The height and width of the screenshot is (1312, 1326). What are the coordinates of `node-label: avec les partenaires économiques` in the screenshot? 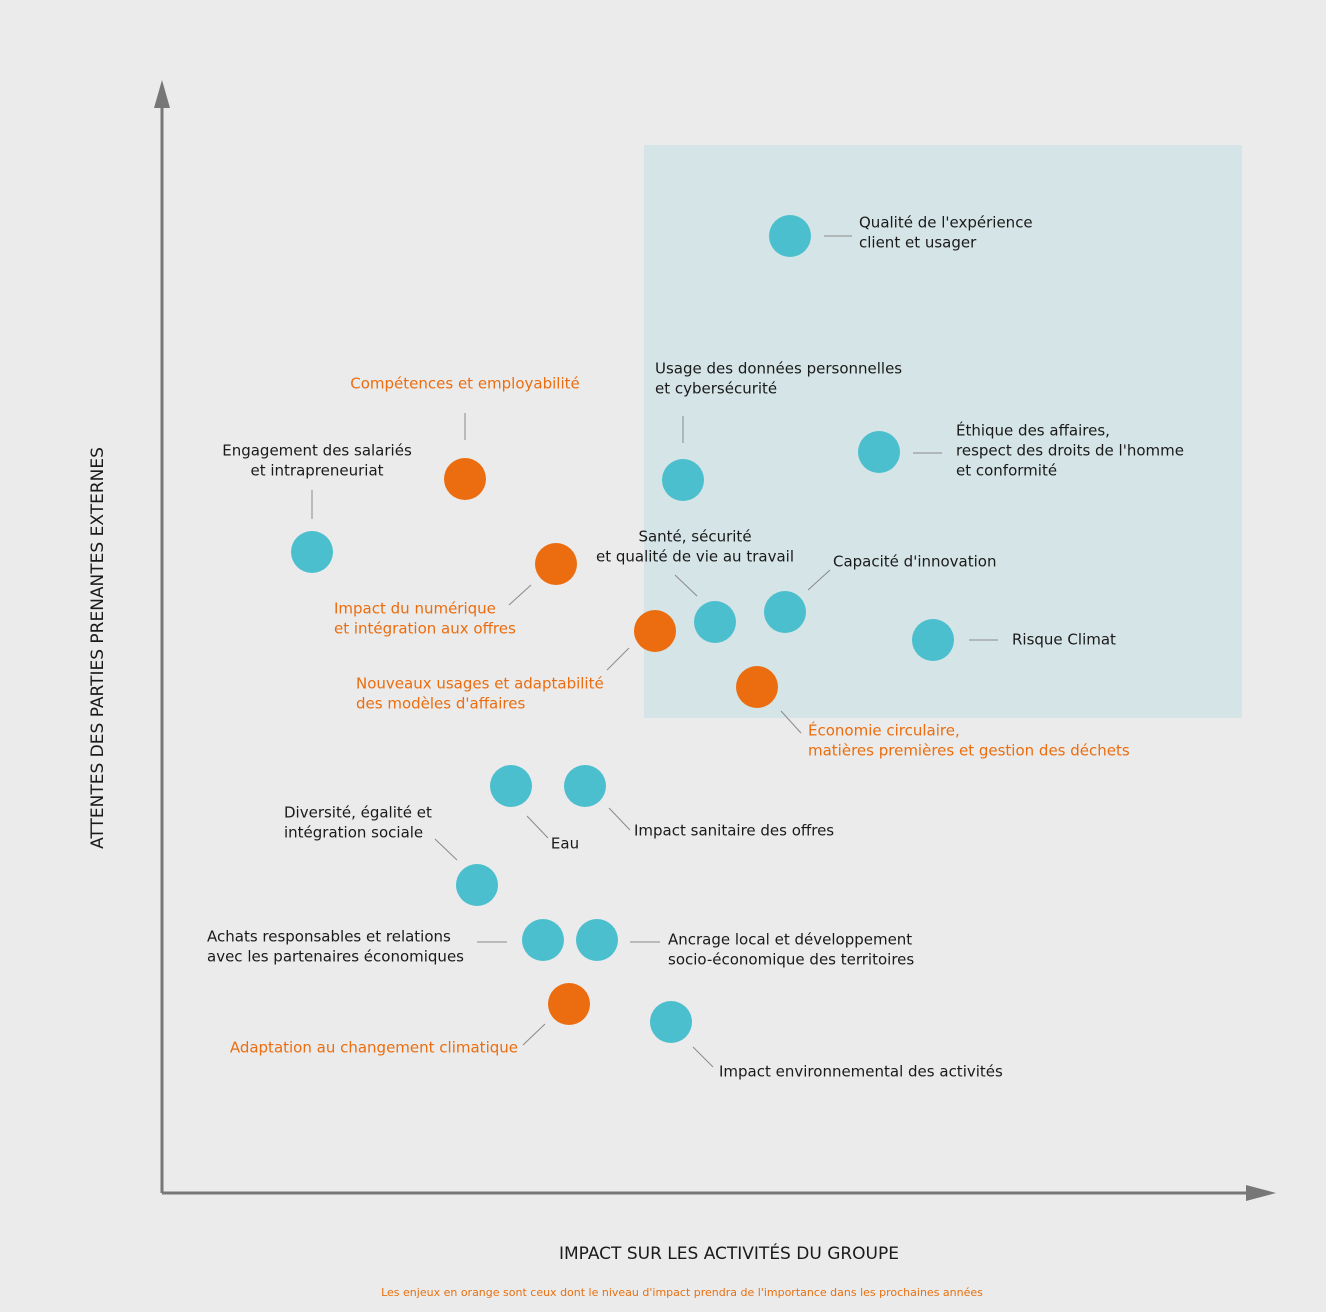 It's located at (335, 957).